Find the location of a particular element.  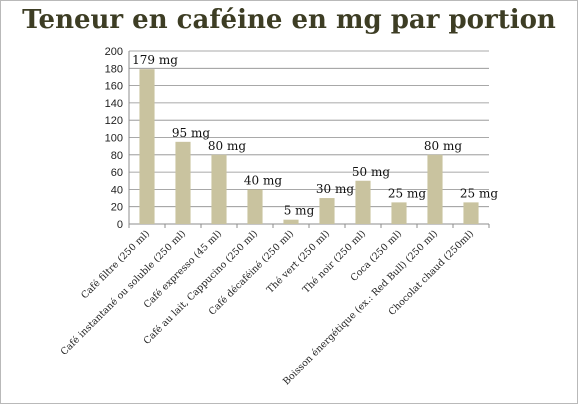

y-tick-label: 200 is located at coordinates (114, 52).